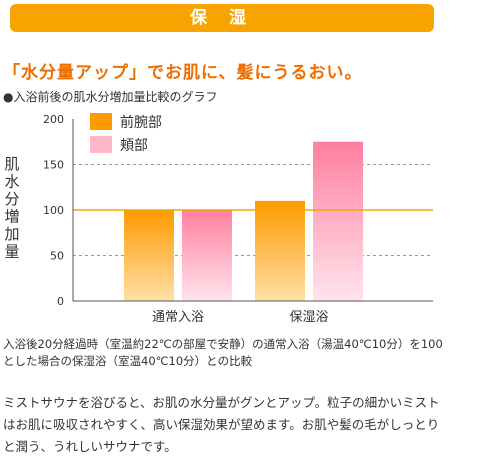 This screenshot has height=468, width=503. What do you see at coordinates (60, 301) in the screenshot?
I see `y-tick-label: 0` at bounding box center [60, 301].